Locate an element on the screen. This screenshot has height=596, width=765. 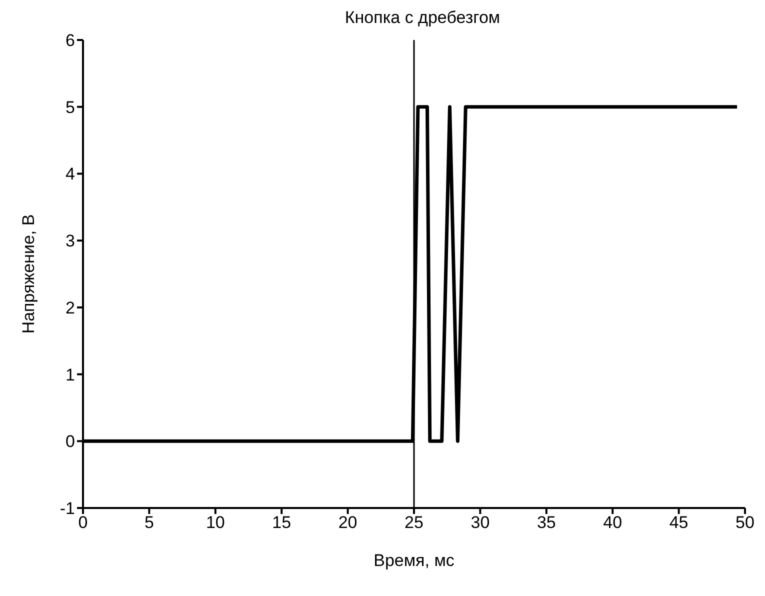
x-tick-label: 50 is located at coordinates (745, 522).